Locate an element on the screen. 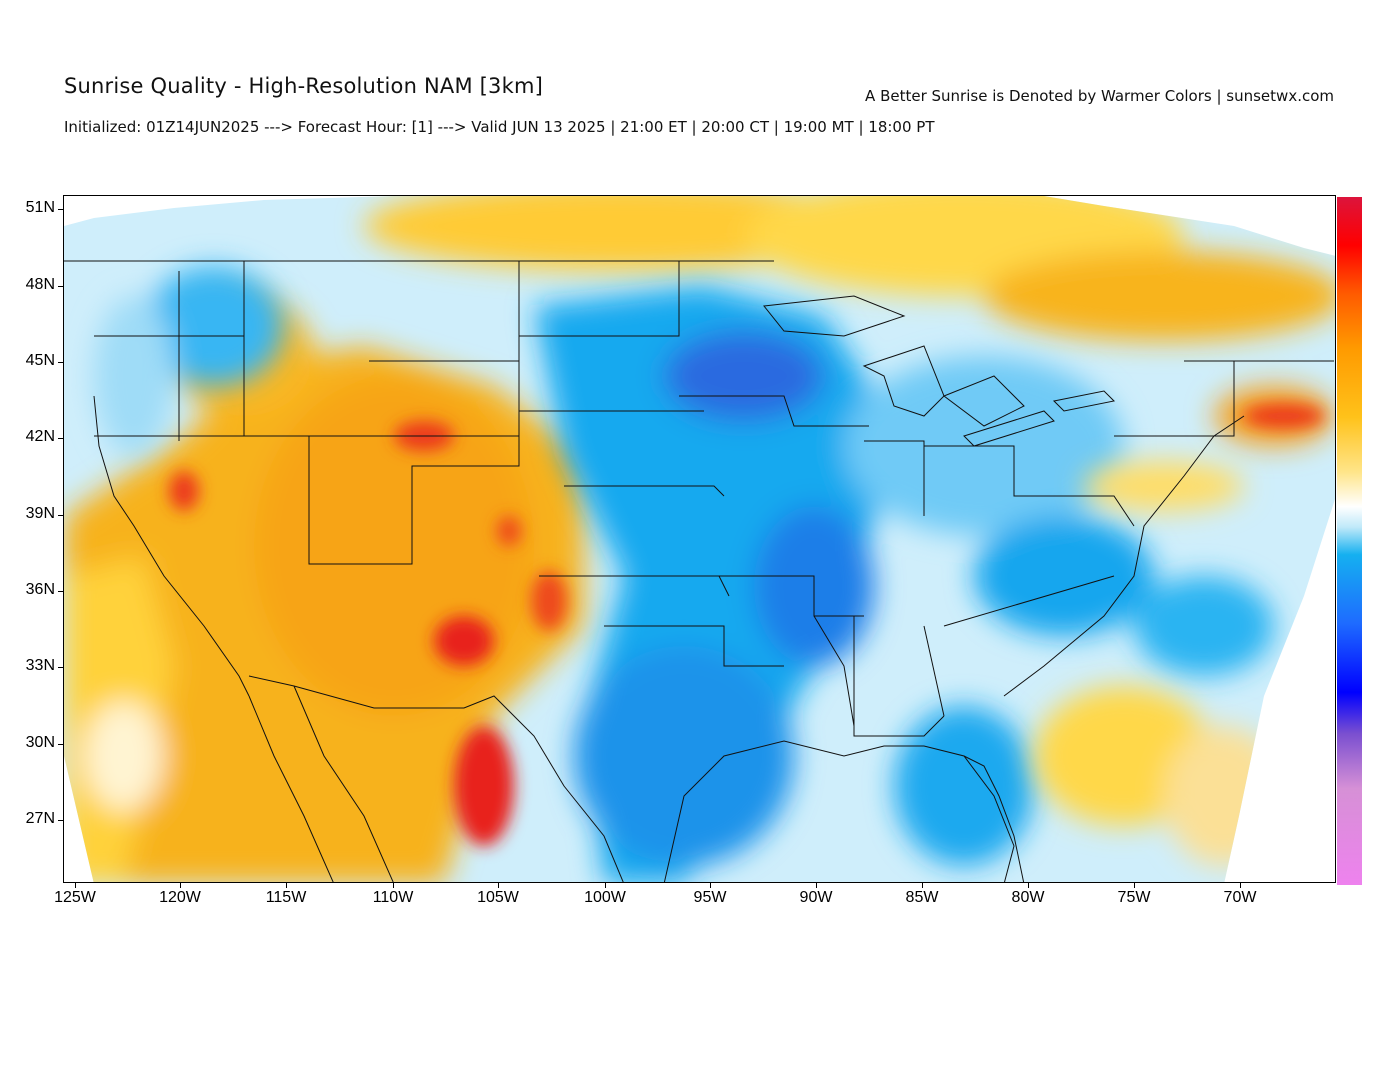  lon-label: 95W is located at coordinates (710, 897).